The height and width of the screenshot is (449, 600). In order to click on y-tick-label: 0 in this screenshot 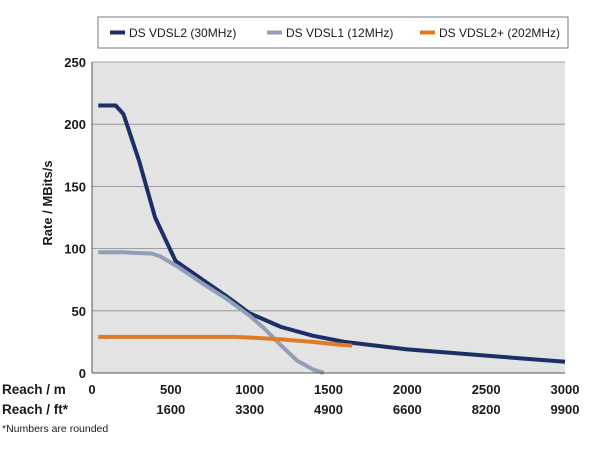, I will do `click(82, 373)`.